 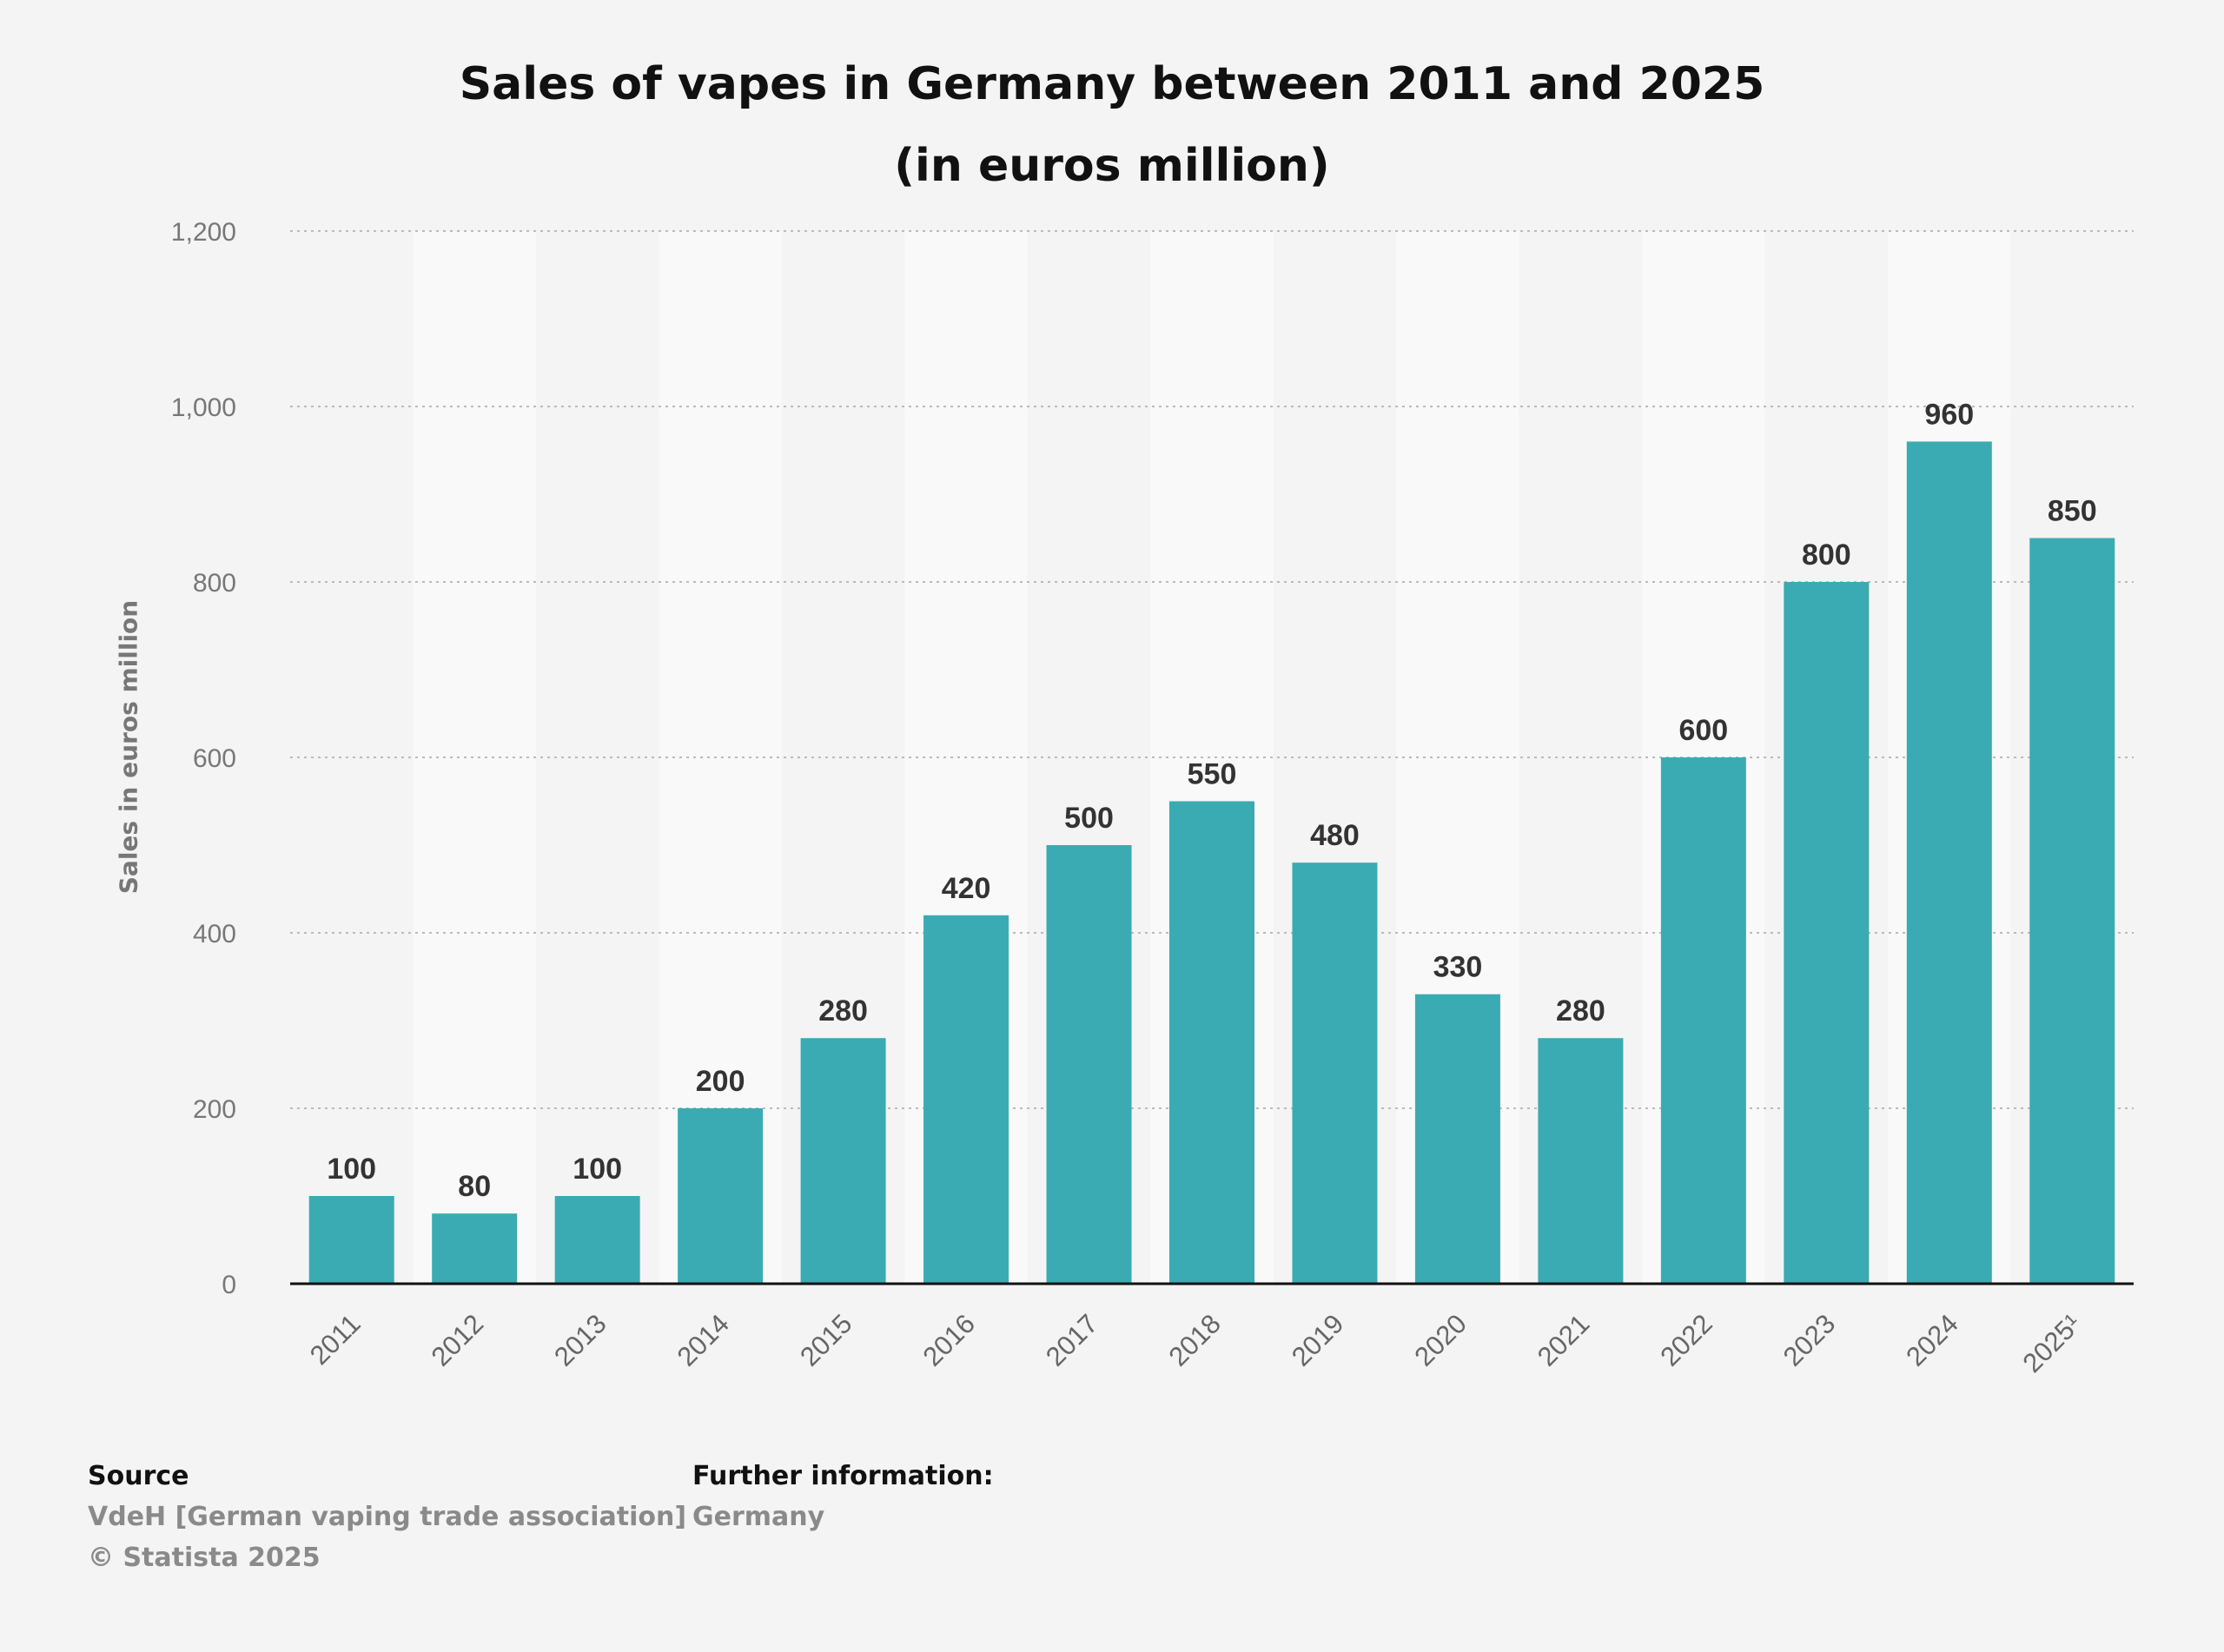 I want to click on x-tick-label: 2017, so click(x=1072, y=1340).